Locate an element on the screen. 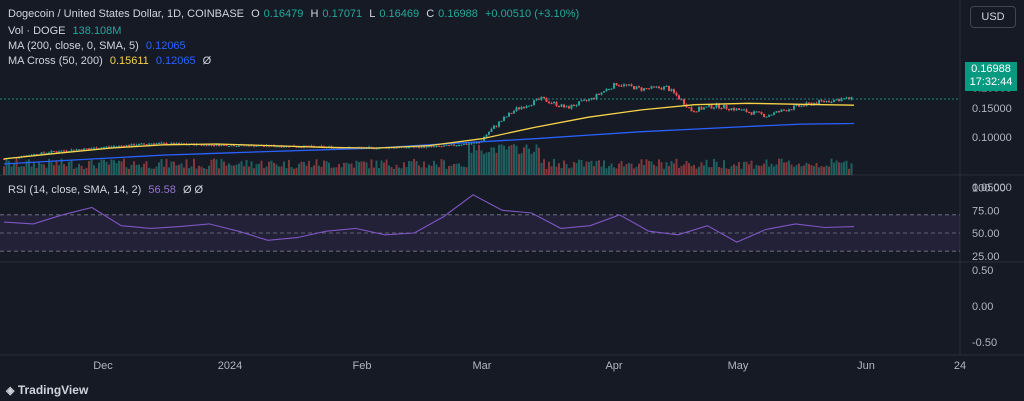  low-label: L is located at coordinates (372, 14).